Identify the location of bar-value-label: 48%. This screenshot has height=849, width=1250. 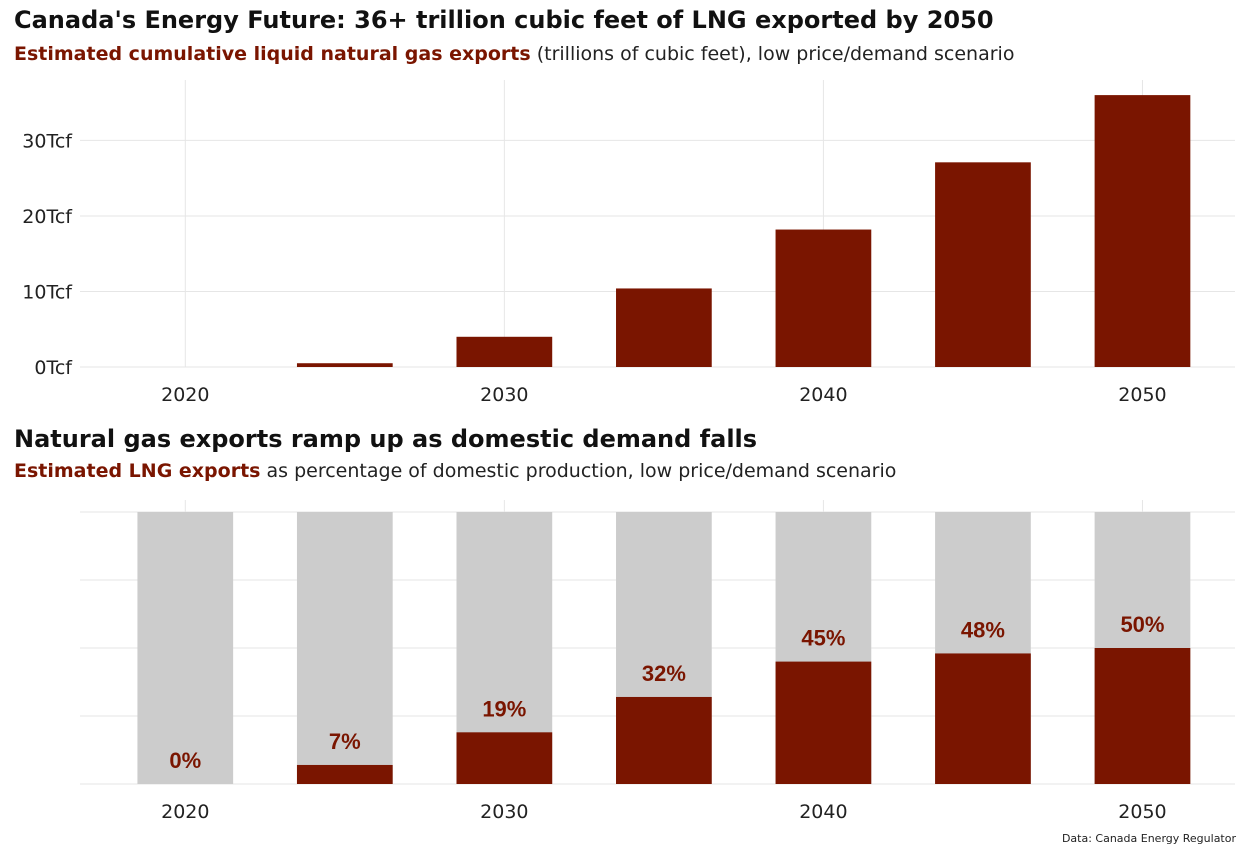
(983, 629).